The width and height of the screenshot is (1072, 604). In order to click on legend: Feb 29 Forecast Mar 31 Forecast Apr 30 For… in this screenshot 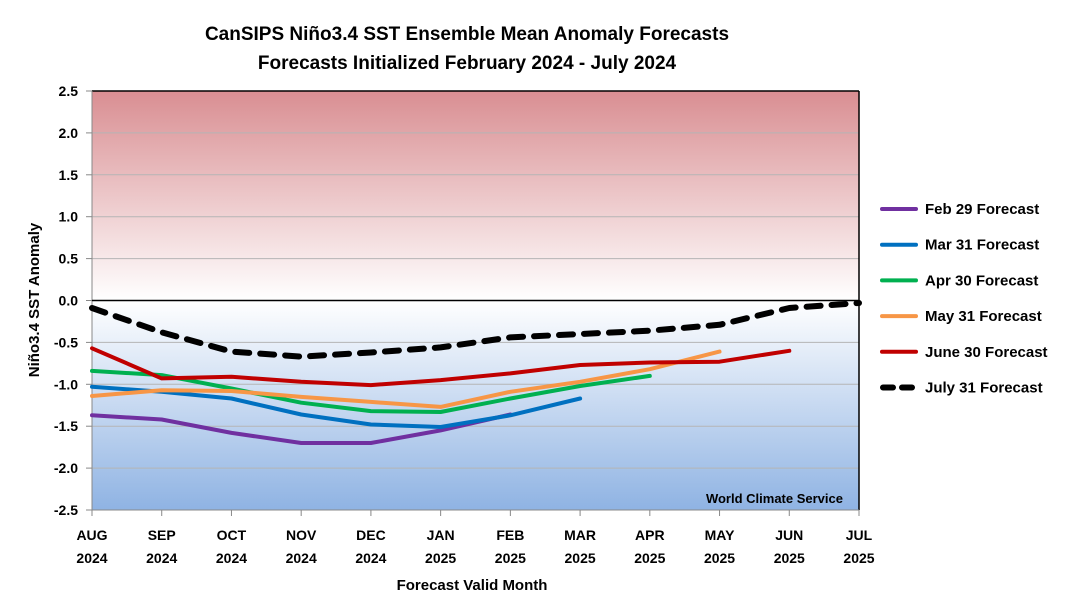, I will do `click(964, 299)`.